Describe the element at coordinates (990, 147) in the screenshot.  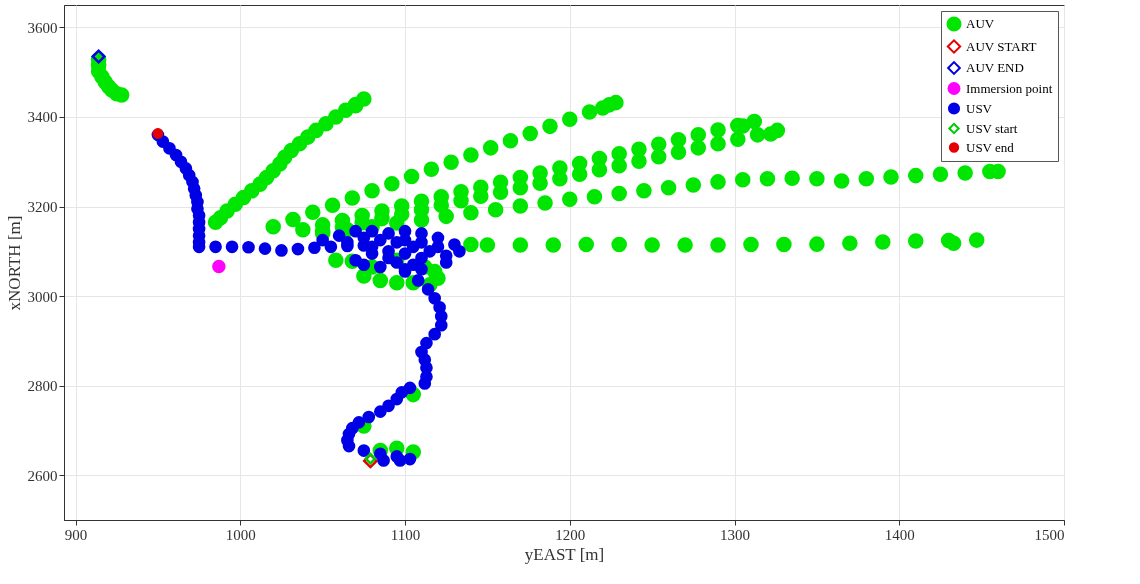
I see `legend-label: USV end` at that location.